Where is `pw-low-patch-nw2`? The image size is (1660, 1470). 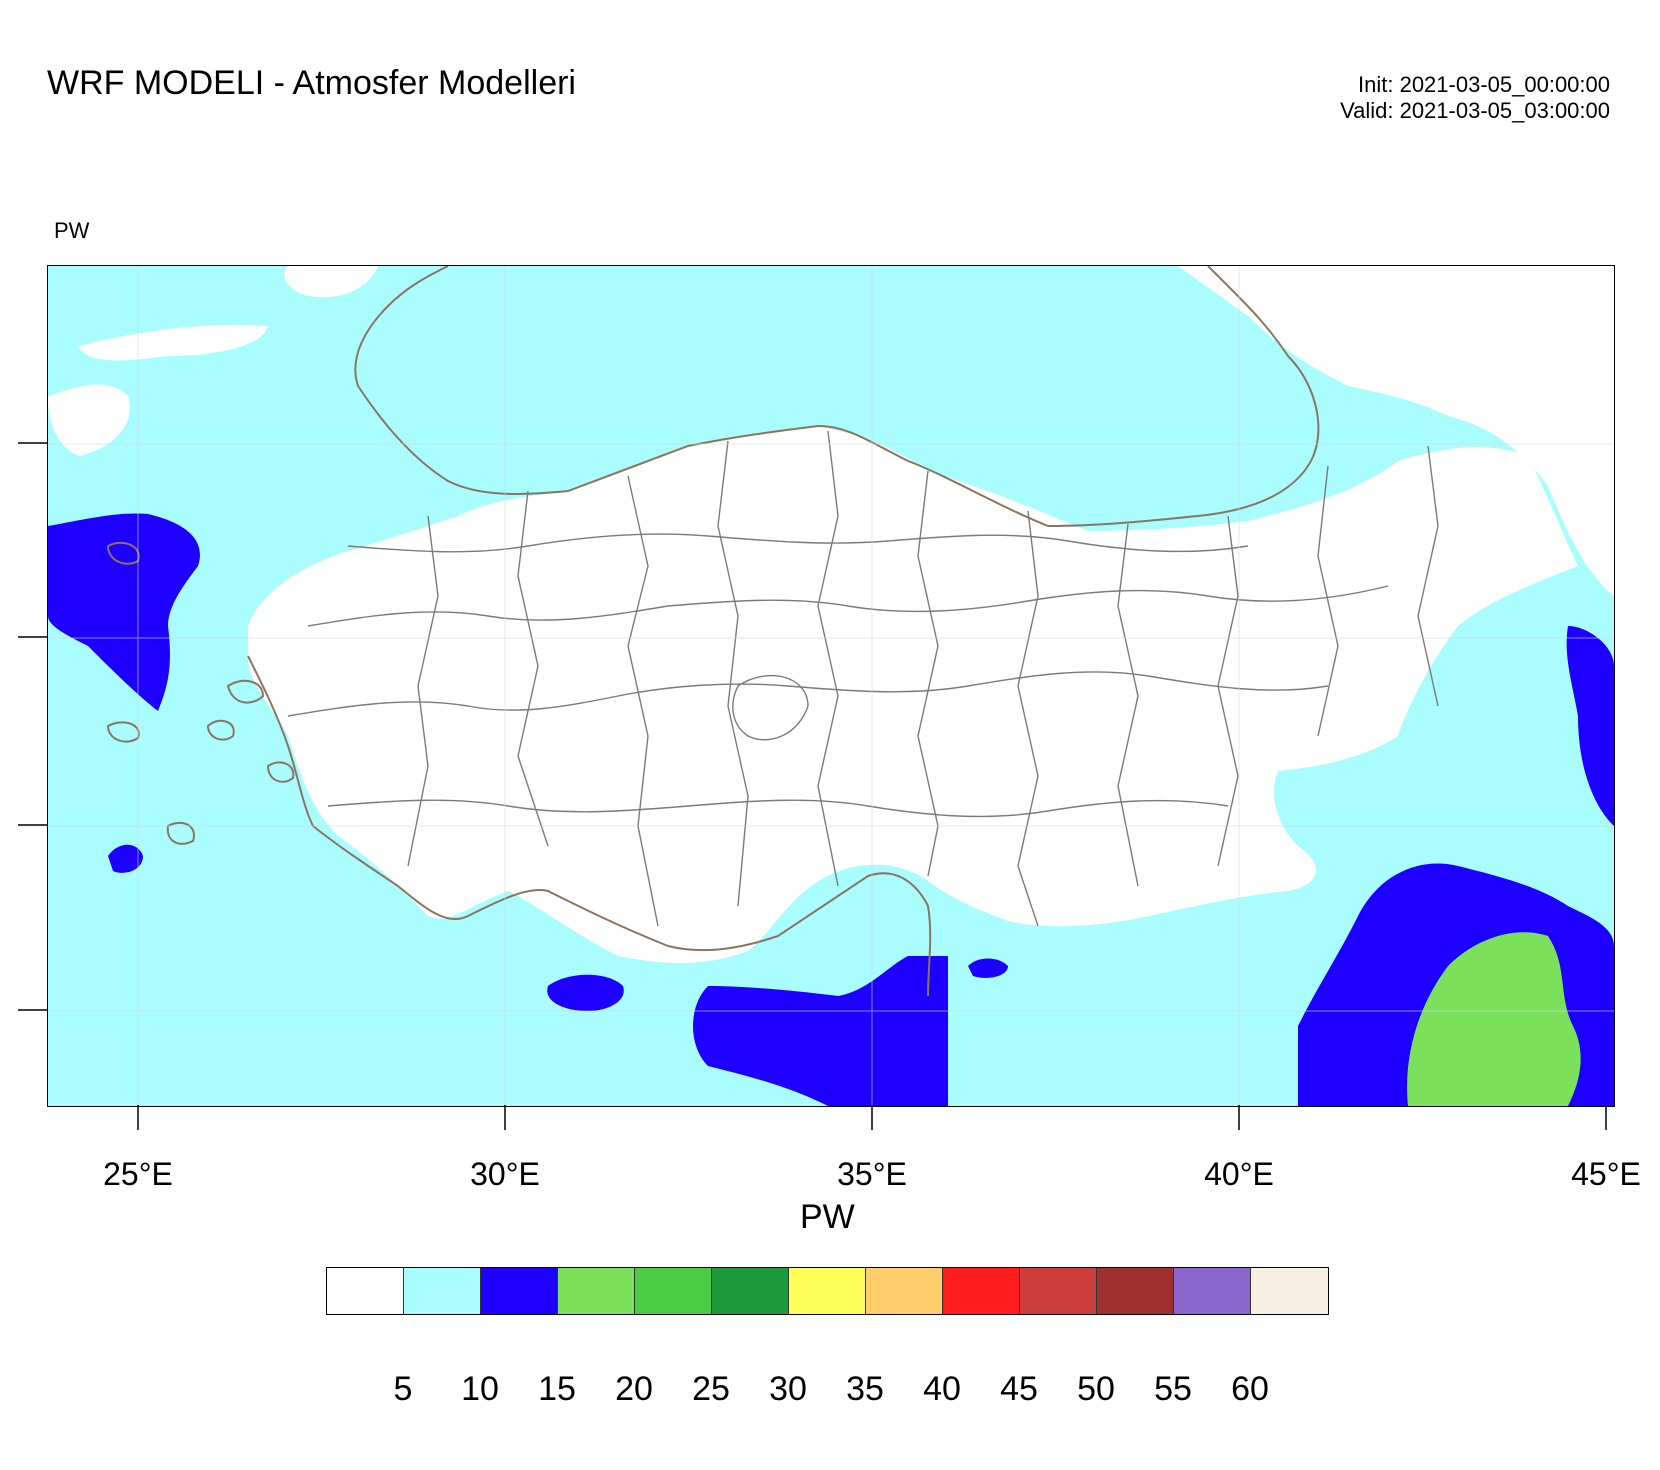 pw-low-patch-nw2 is located at coordinates (173, 342).